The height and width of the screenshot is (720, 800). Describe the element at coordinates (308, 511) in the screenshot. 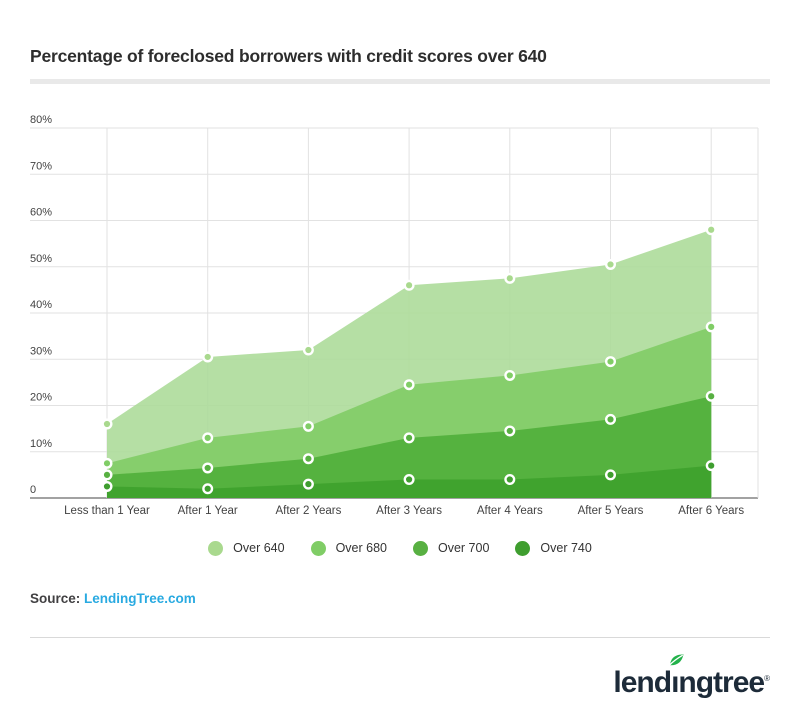

I see `x-axis-label: After 2 Years` at that location.